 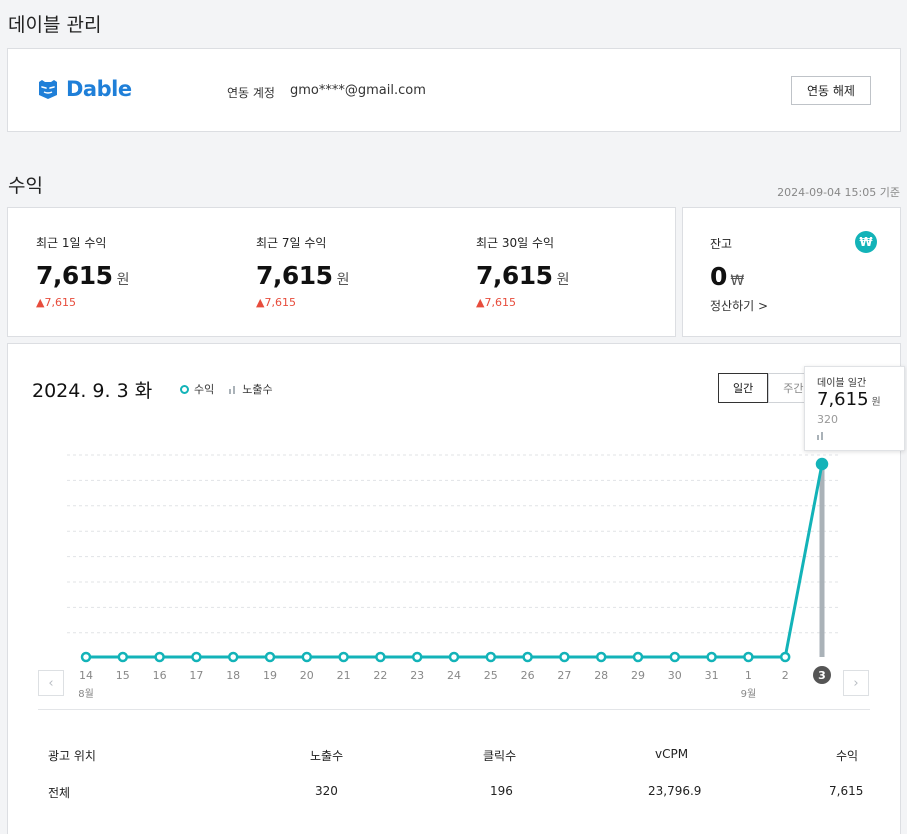 What do you see at coordinates (822, 560) in the screenshot?
I see `impression-bar` at bounding box center [822, 560].